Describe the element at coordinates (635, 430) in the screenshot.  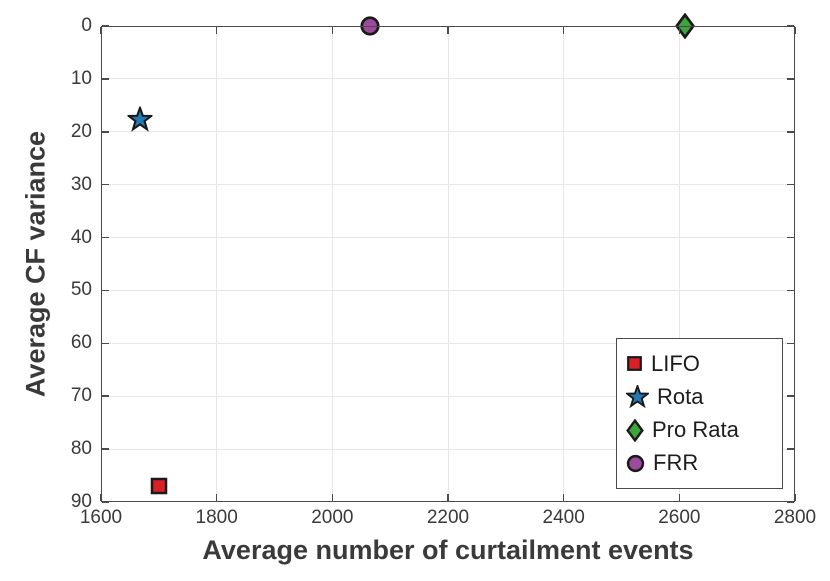
I see `pro-rata-legend-marker-icon` at that location.